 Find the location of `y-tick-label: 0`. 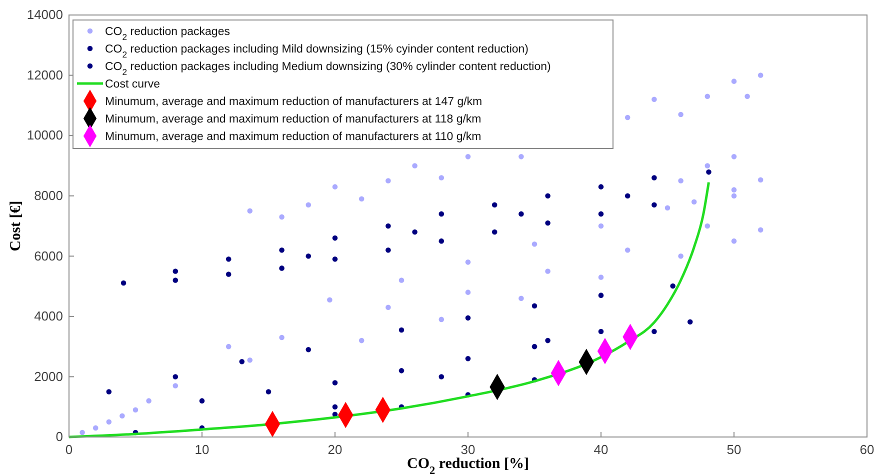

y-tick-label: 0 is located at coordinates (59, 436).